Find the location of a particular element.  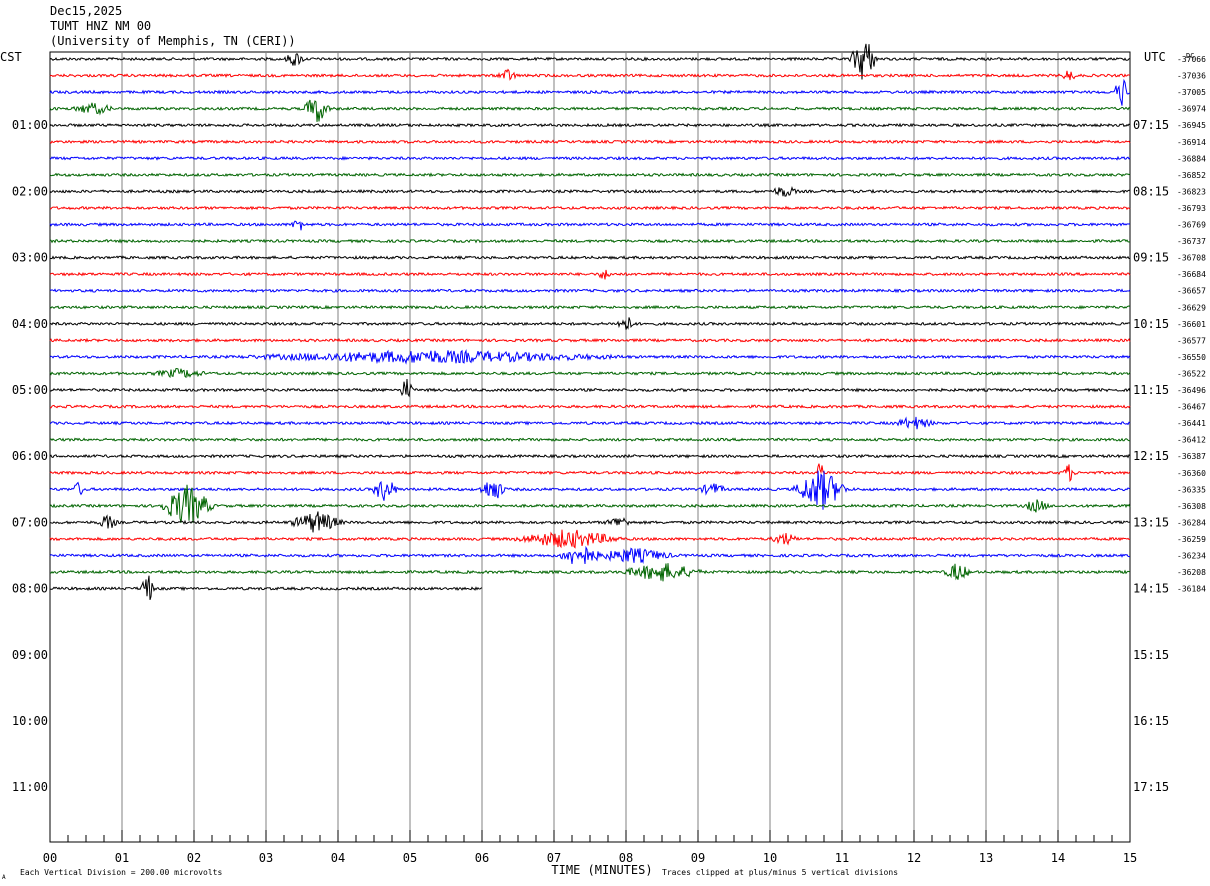

hour-label-right: 09:15 is located at coordinates (1151, 258).